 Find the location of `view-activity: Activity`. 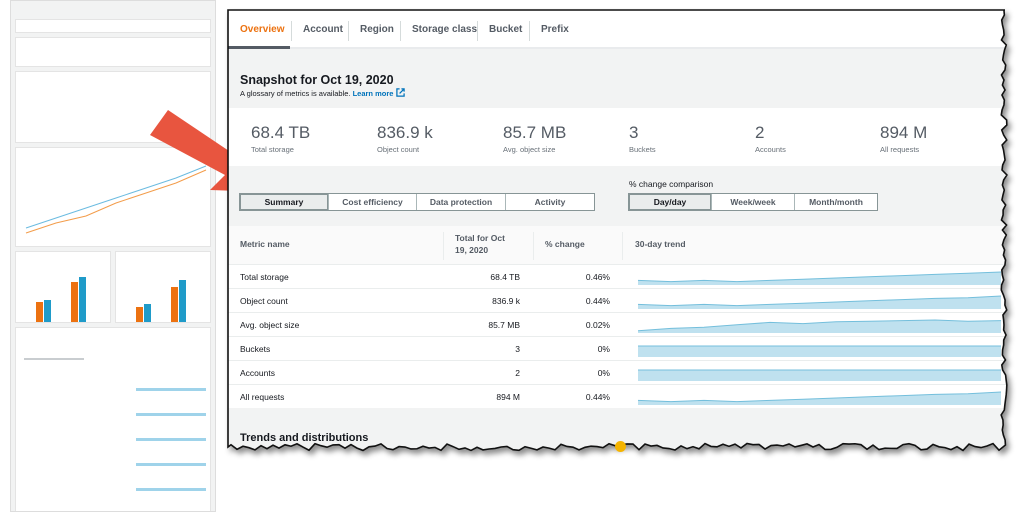

view-activity: Activity is located at coordinates (550, 202).